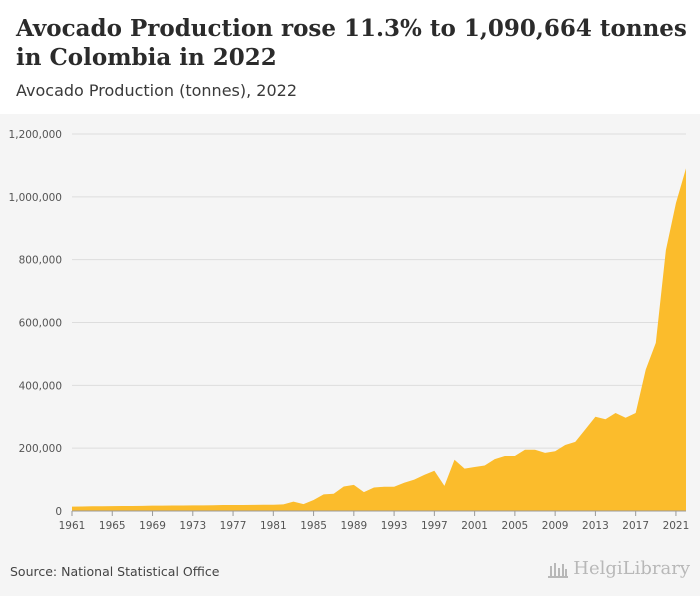  Describe the element at coordinates (192, 526) in the screenshot. I see `x-tick-label: 1973` at that location.